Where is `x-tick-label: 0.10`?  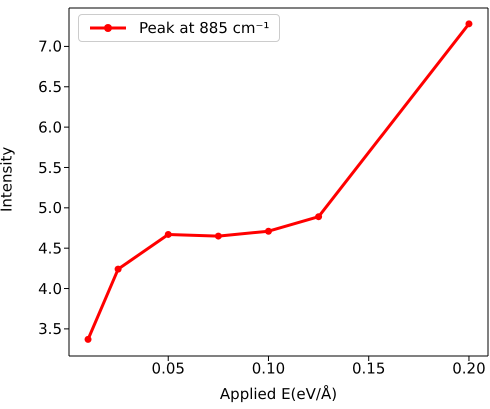
x-tick-label: 0.10 is located at coordinates (269, 369).